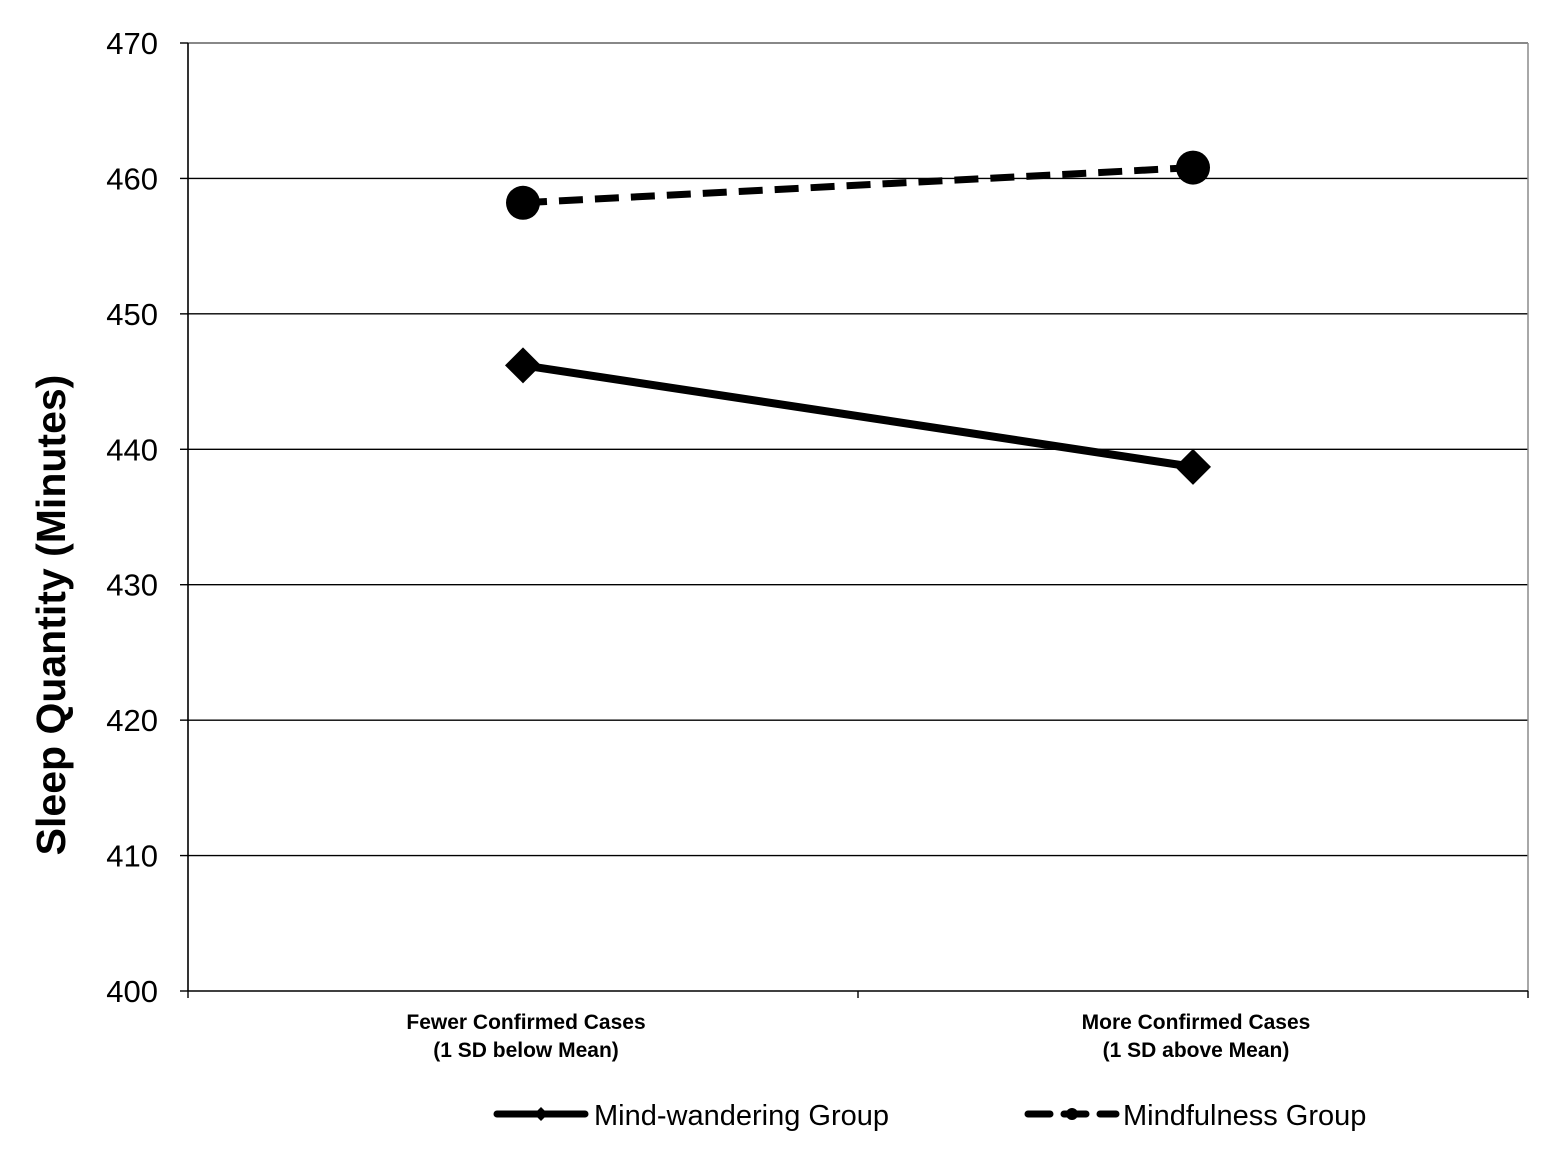  What do you see at coordinates (132, 517) in the screenshot?
I see `y-tick-labels: 400 410 420 430 440 450 460 470` at bounding box center [132, 517].